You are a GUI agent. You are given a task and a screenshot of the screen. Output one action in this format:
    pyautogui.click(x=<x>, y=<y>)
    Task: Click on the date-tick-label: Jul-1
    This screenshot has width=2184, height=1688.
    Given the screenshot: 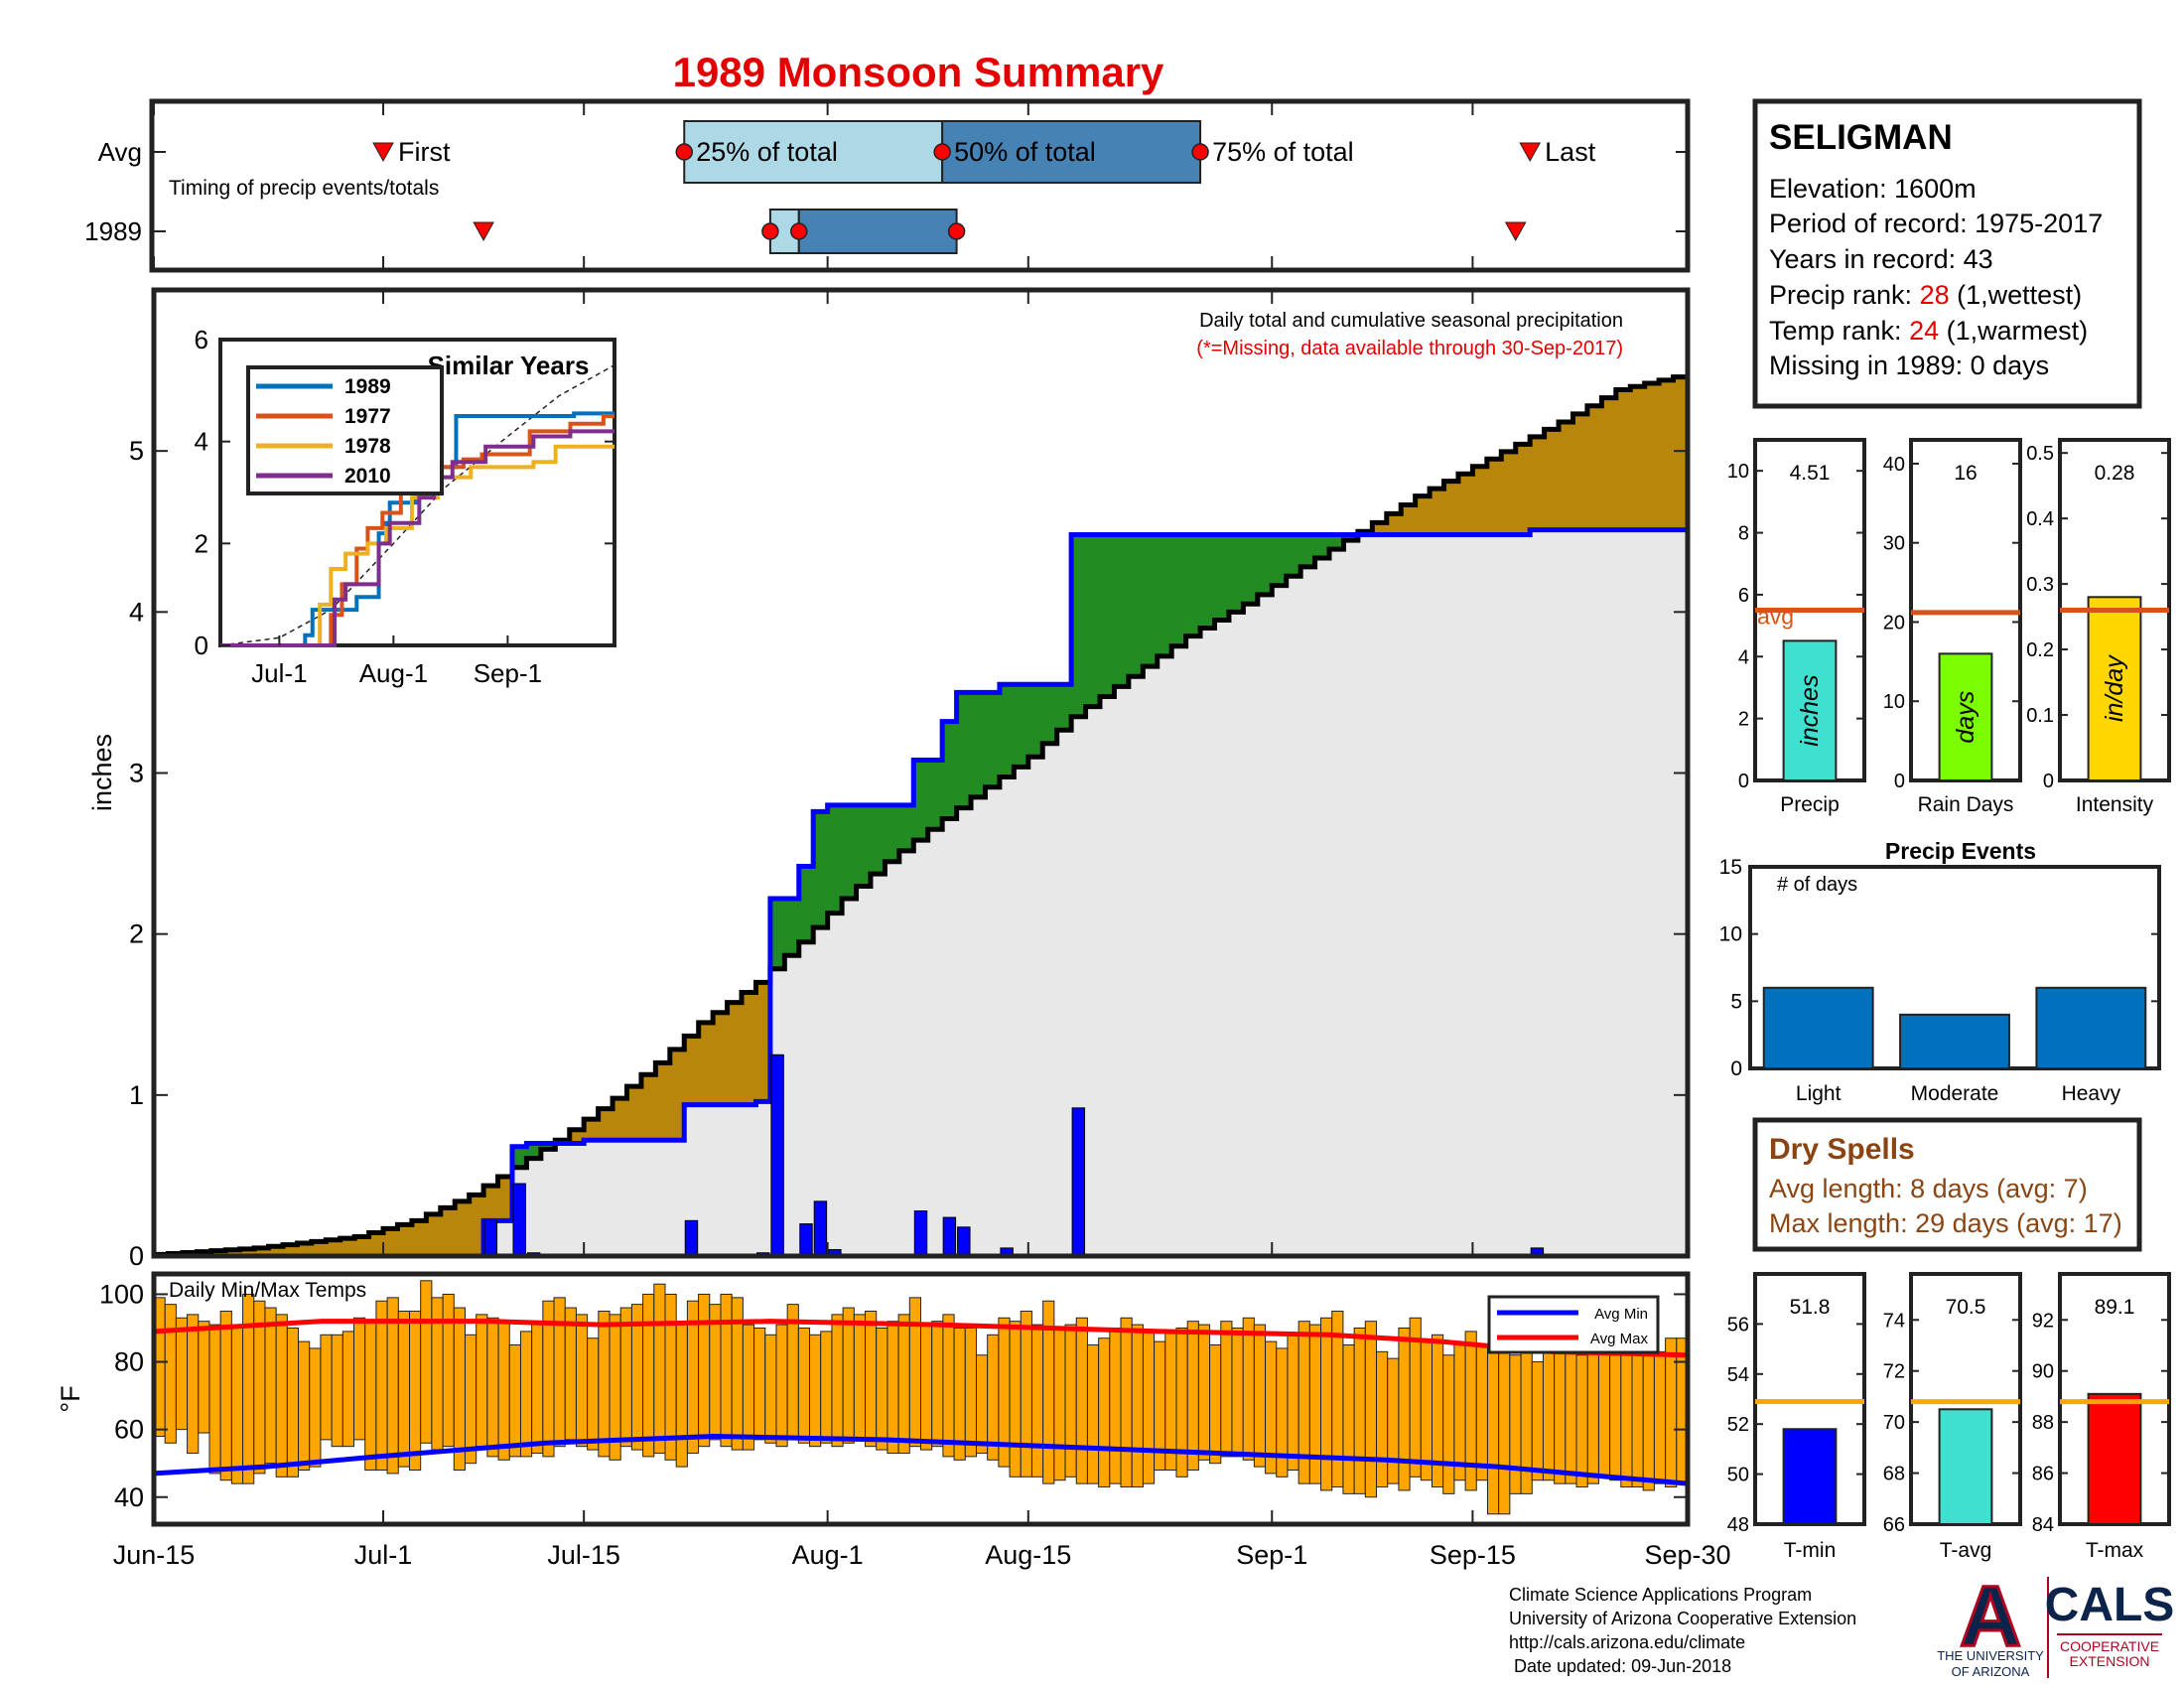 What is the action you would take?
    pyautogui.click(x=383, y=1555)
    